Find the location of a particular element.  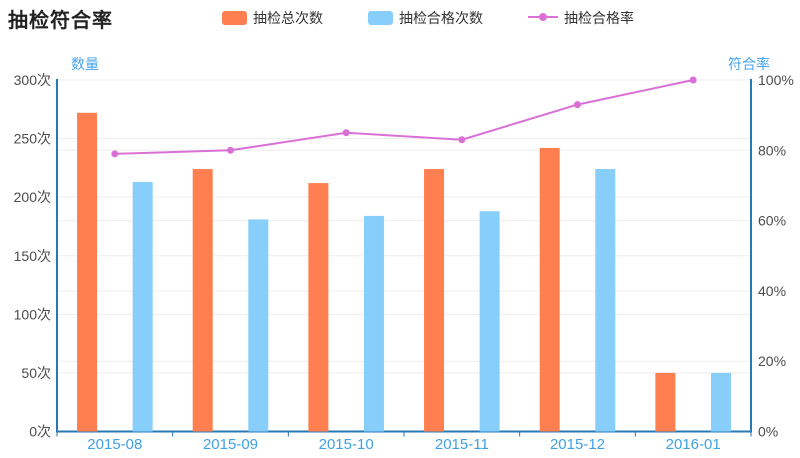

legend-item-rate: 抽检合格率 is located at coordinates (581, 18).